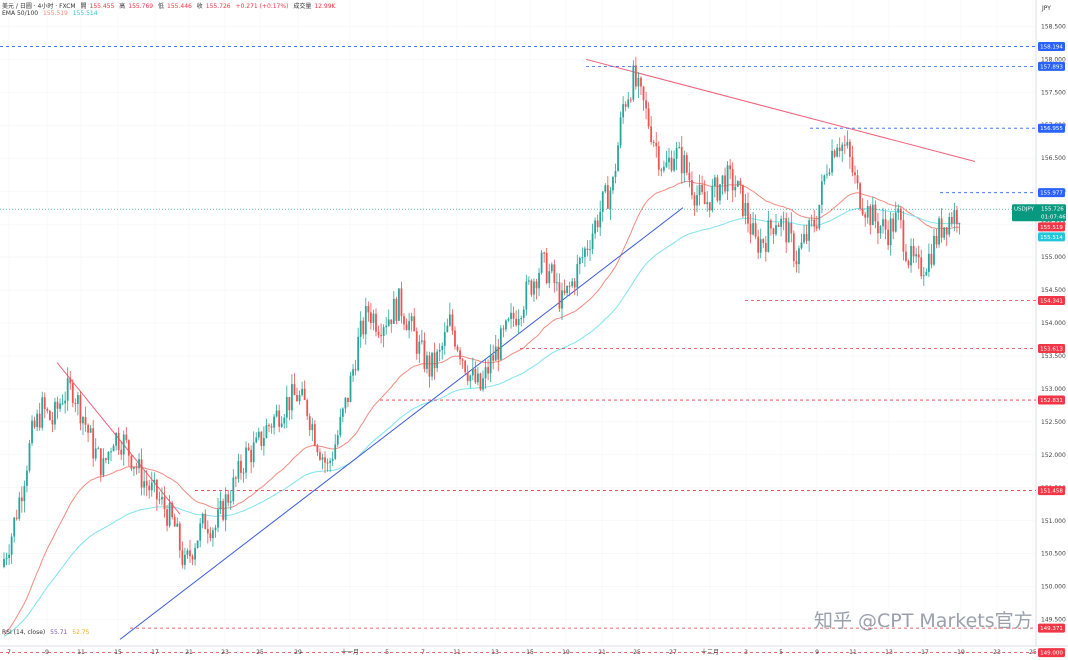  I want to click on x-tick-label: 7, so click(423, 652).